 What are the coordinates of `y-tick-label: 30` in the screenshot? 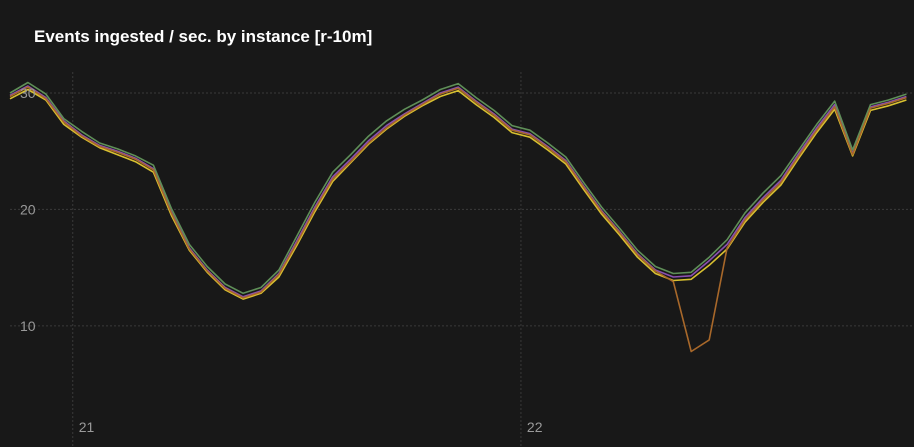 It's located at (28, 93).